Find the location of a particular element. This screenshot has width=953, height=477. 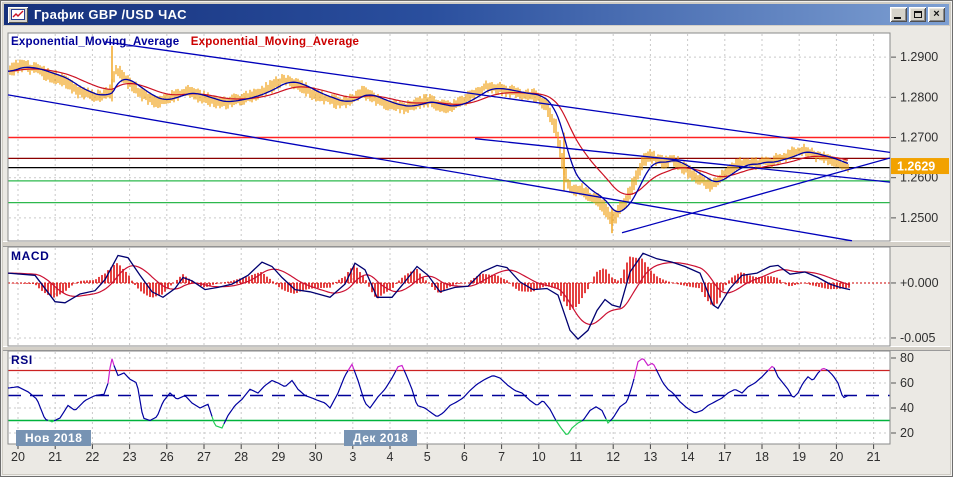

x-tick-label: 28 is located at coordinates (241, 457).